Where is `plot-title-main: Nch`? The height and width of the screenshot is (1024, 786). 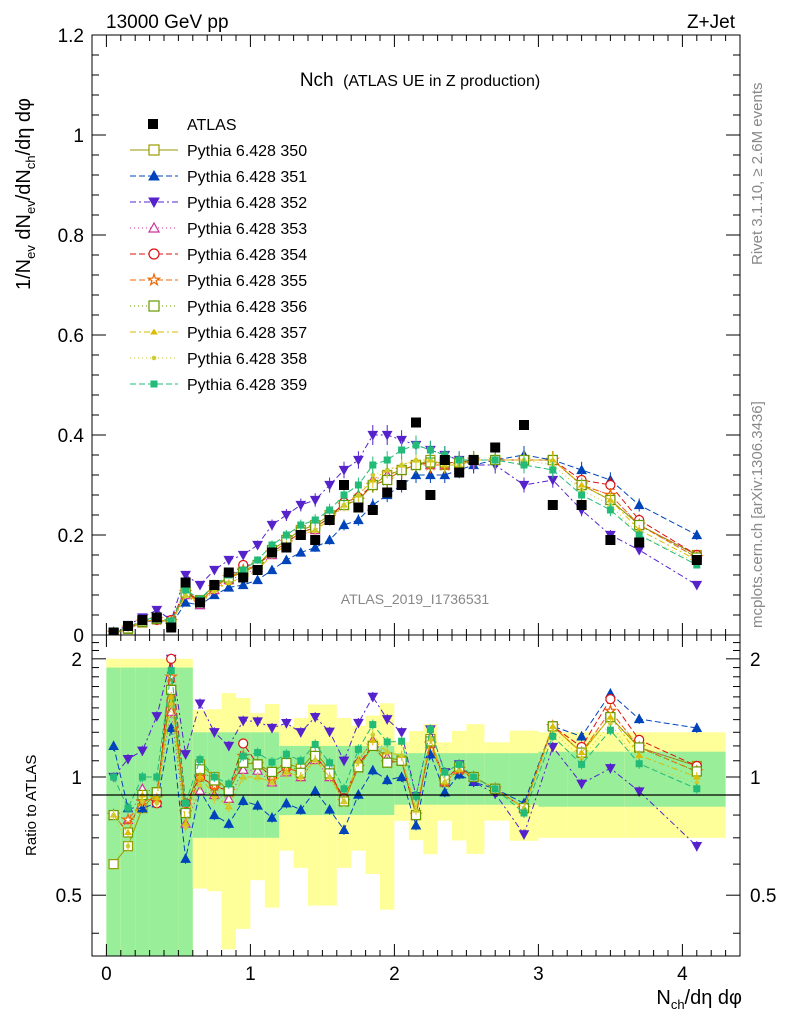 plot-title-main: Nch is located at coordinates (317, 80).